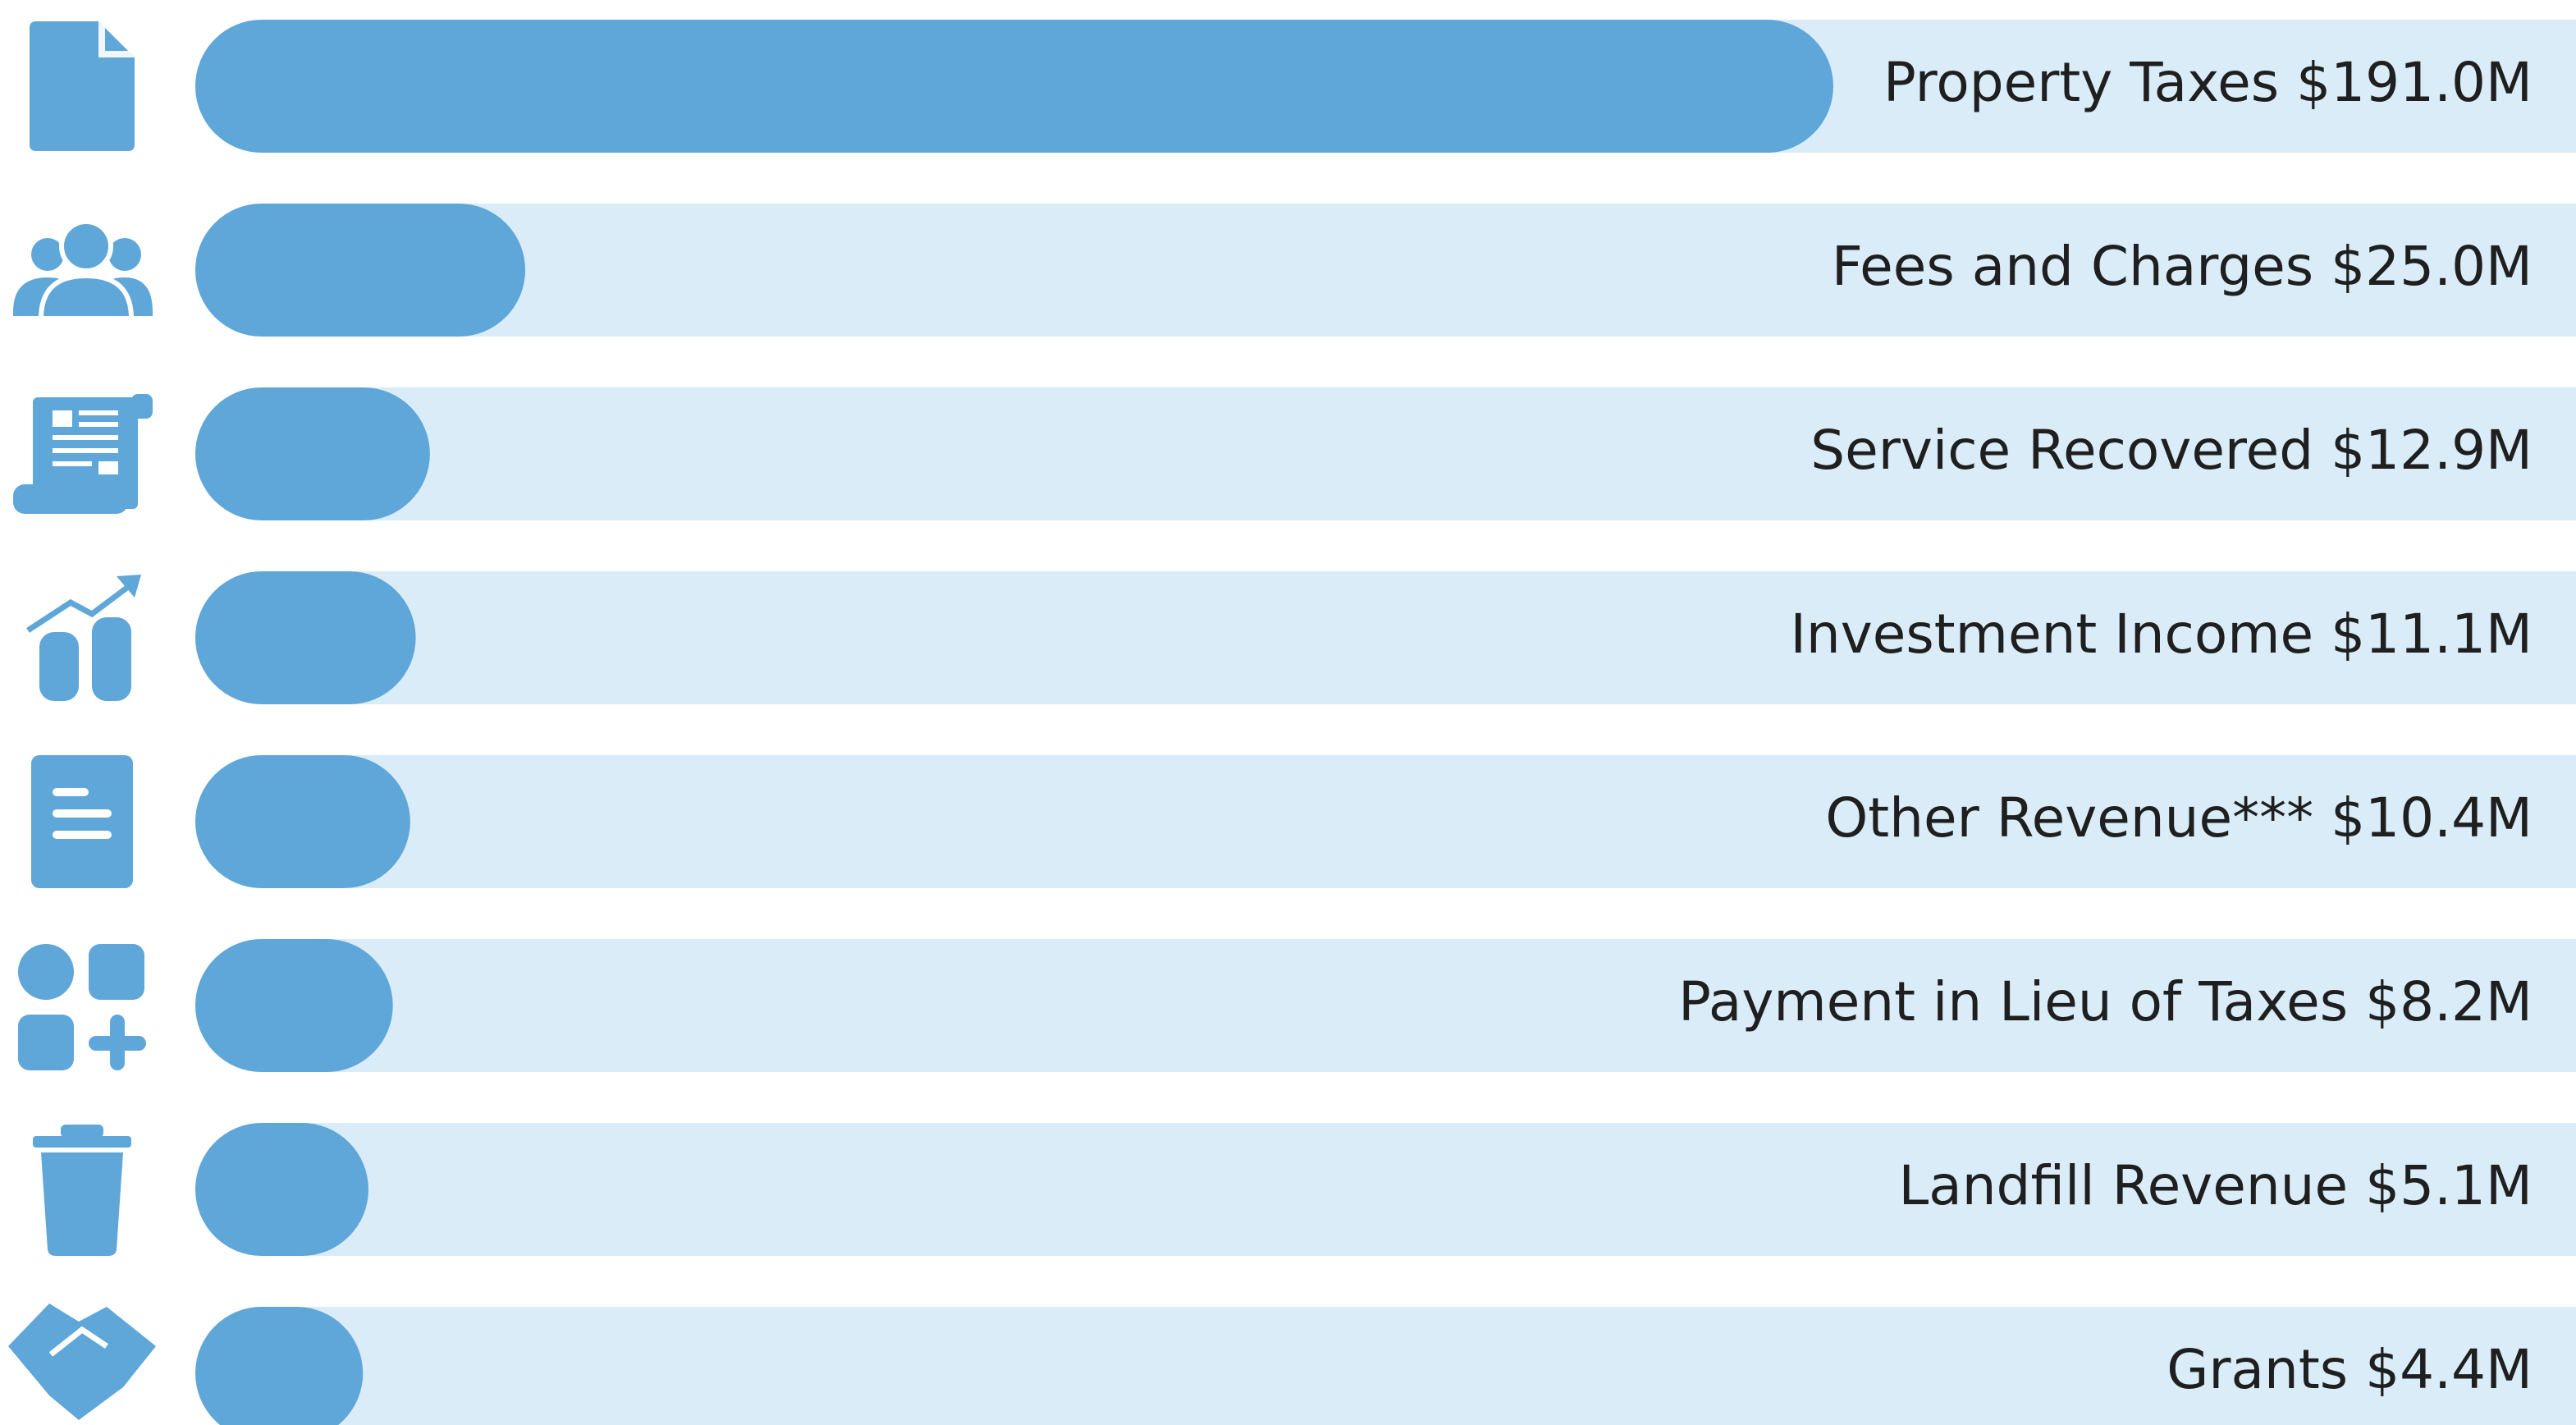  What do you see at coordinates (83, 270) in the screenshot?
I see `icon-people` at bounding box center [83, 270].